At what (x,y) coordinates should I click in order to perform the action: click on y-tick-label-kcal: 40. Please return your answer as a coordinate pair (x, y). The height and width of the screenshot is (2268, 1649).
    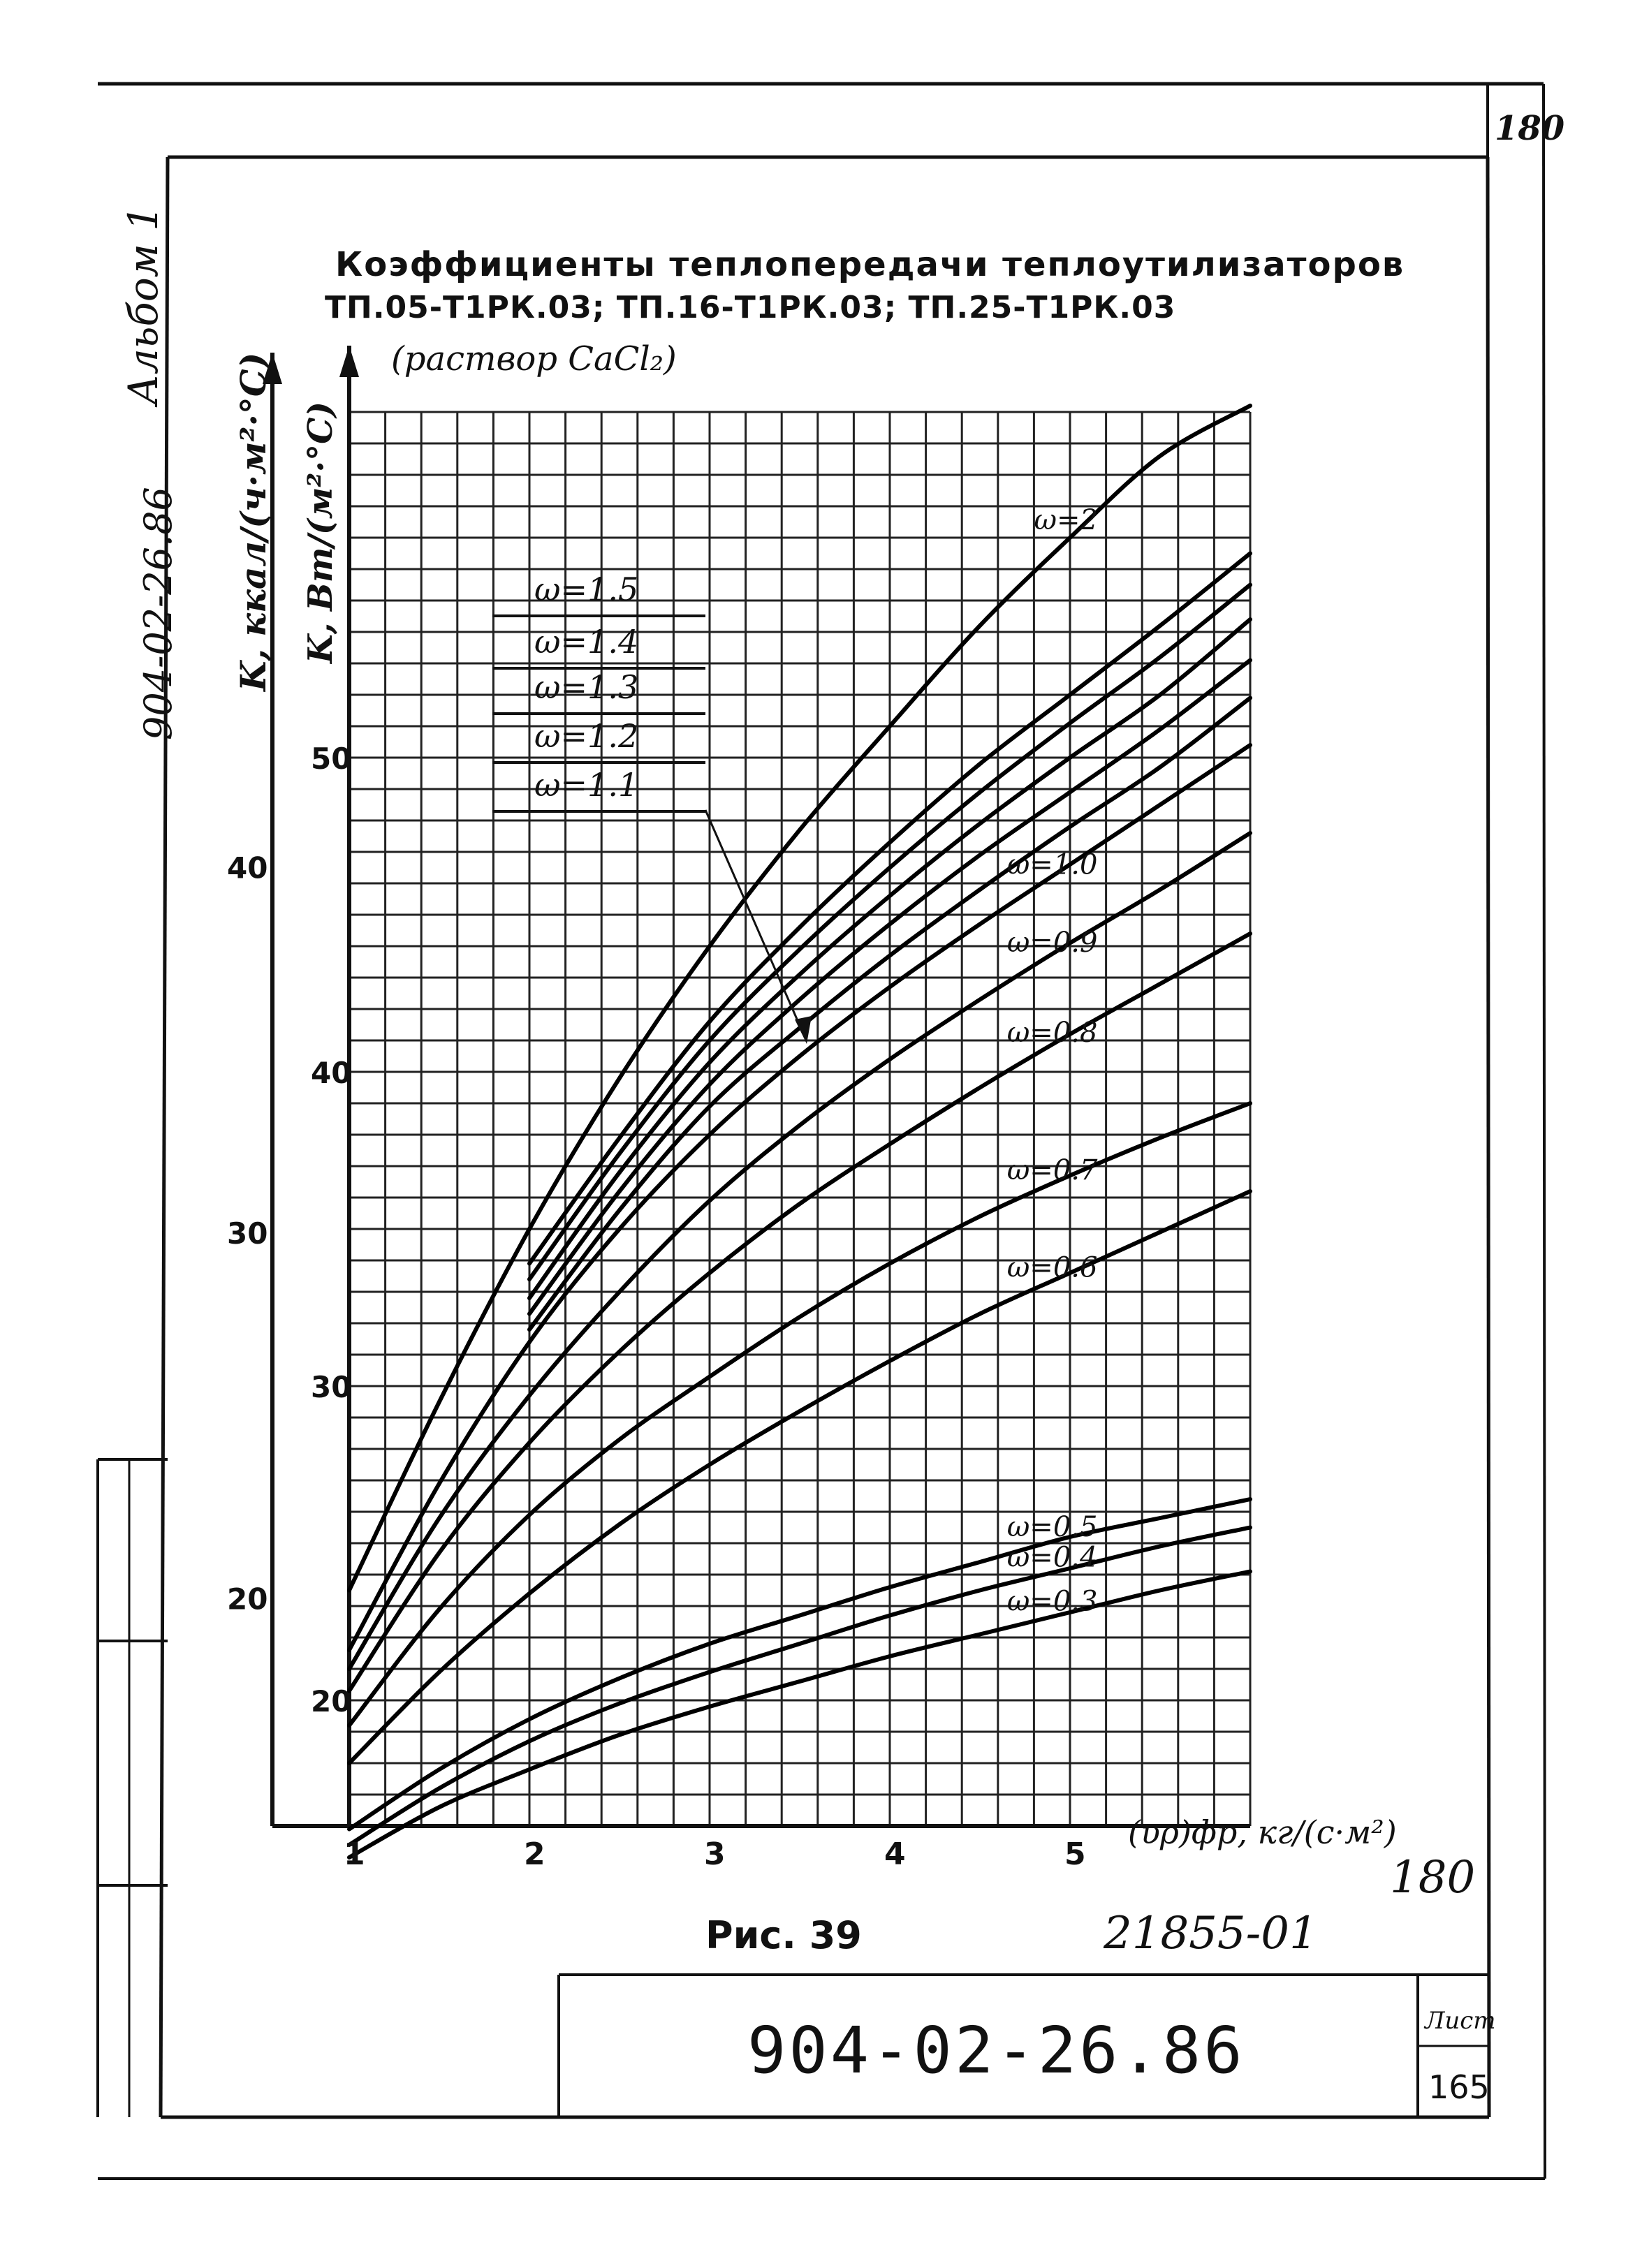
    Looking at the image, I should click on (247, 868).